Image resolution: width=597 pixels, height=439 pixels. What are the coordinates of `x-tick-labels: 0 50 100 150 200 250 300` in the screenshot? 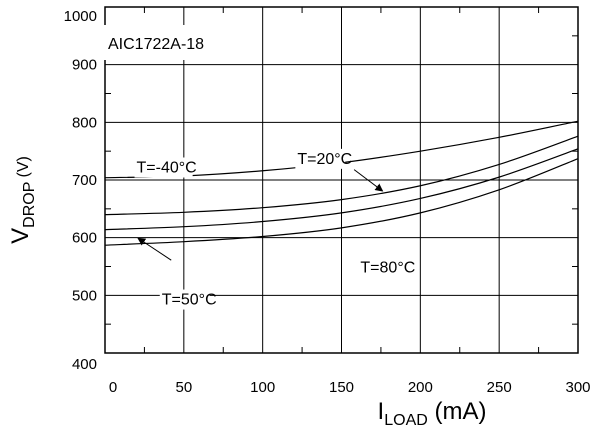 It's located at (350, 387).